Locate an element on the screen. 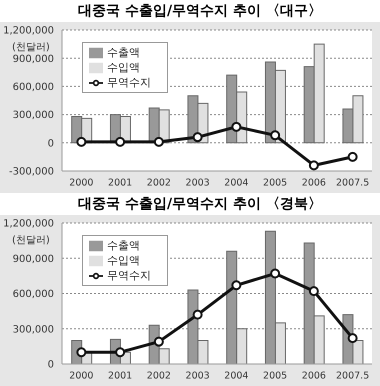 Image resolution: width=380 pixels, height=386 pixels. chart-title: 대중국 수출입/무역수지 추이 〈경북〉 is located at coordinates (200, 204).